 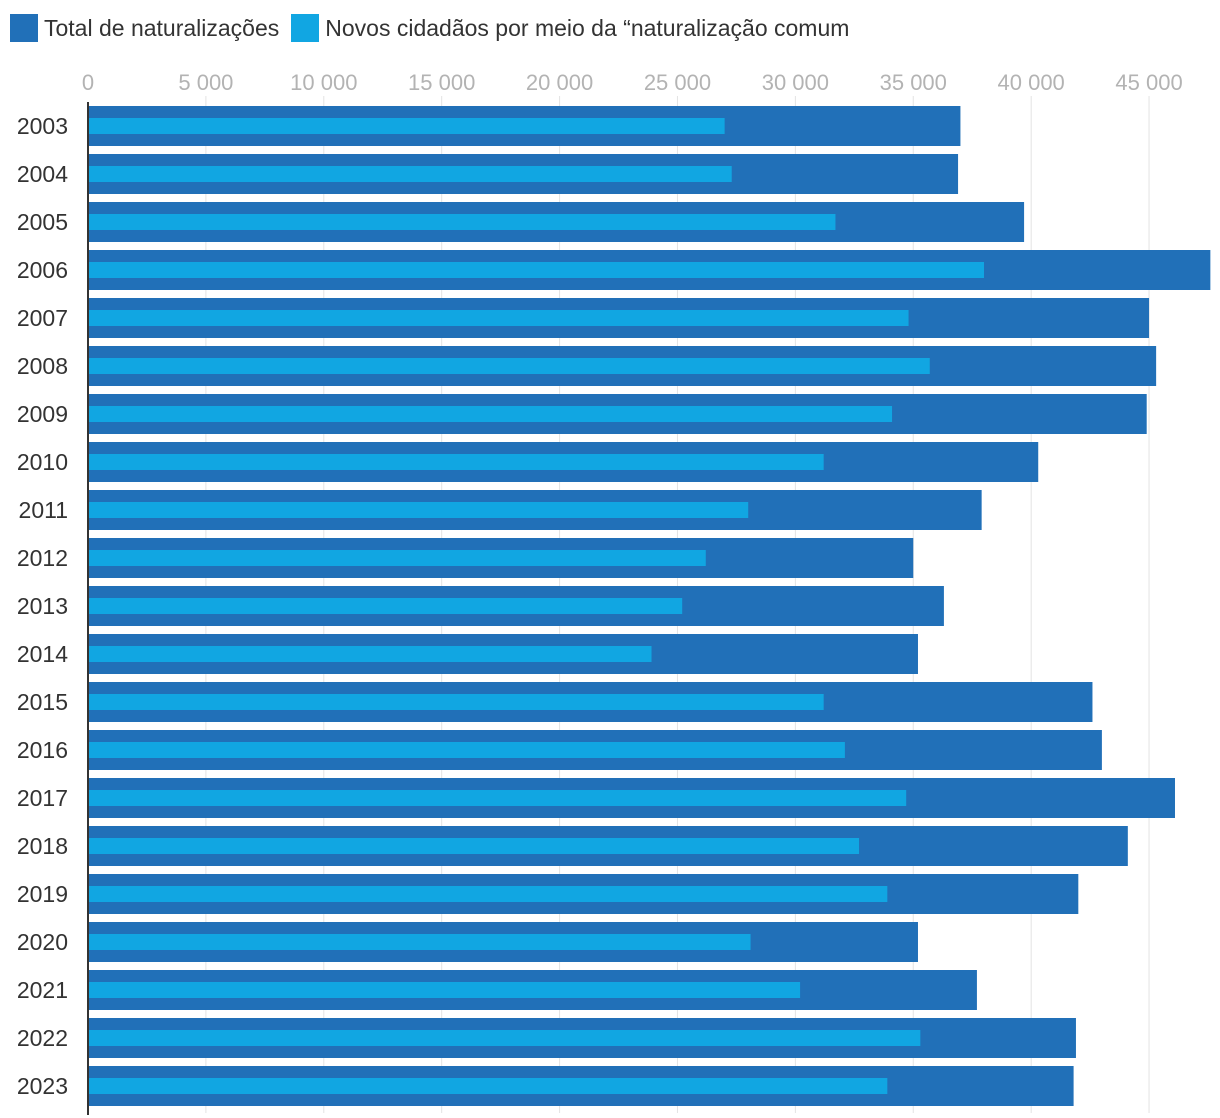 I want to click on x-tick-label: 35 000, so click(x=913, y=82).